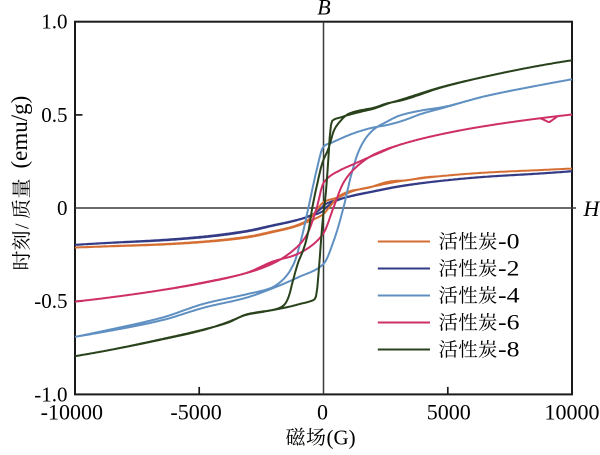 Image resolution: width=600 pixels, height=455 pixels. Describe the element at coordinates (195, 412) in the screenshot. I see `svg-text: -5000` at that location.